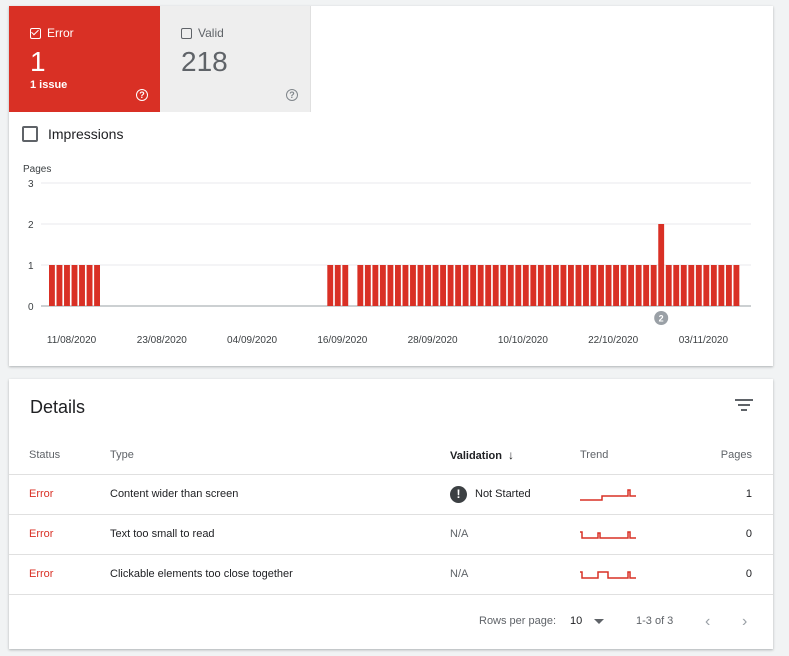 The height and width of the screenshot is (656, 789). I want to click on chevron-right-icon: ›, so click(745, 621).